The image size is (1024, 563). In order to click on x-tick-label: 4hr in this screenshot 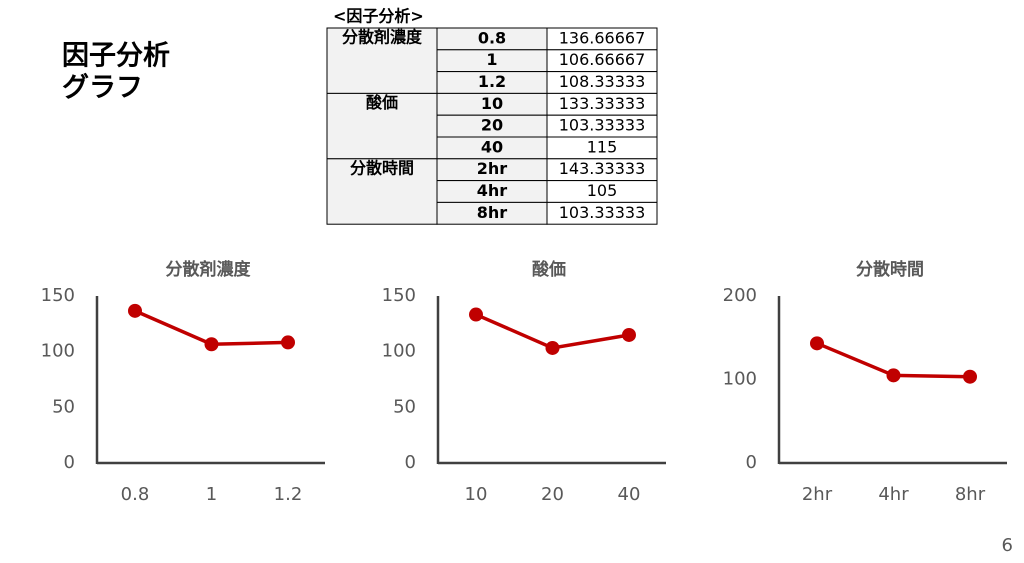, I will do `click(893, 494)`.